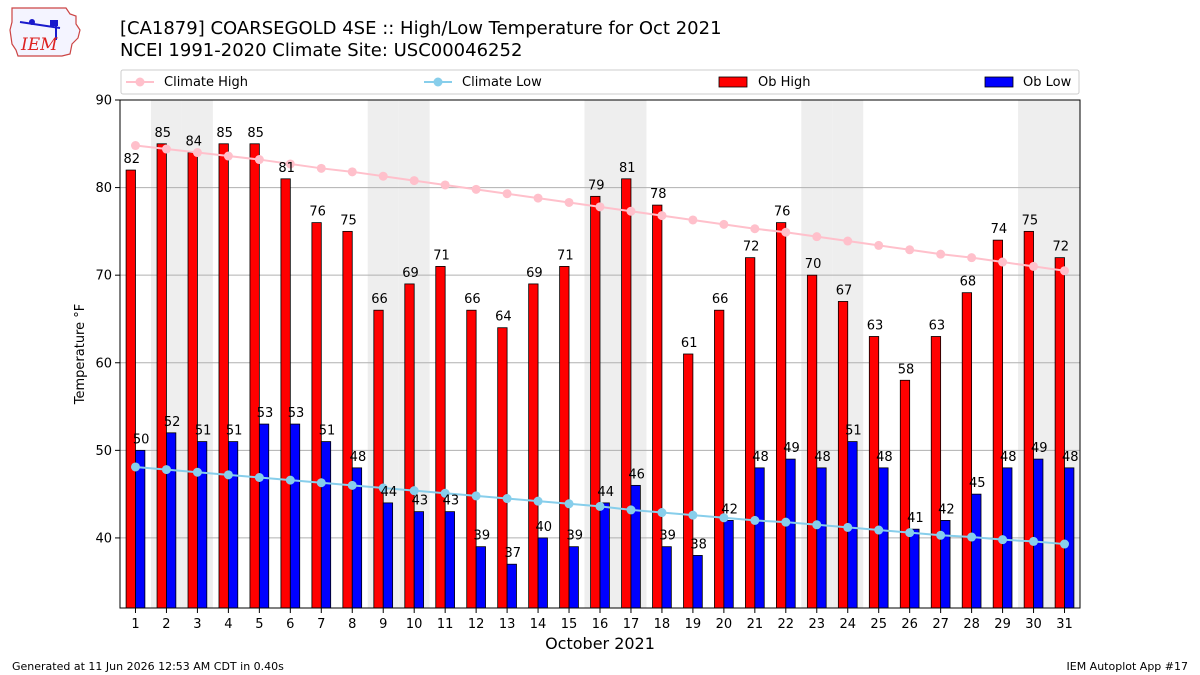  What do you see at coordinates (631, 624) in the screenshot?
I see `x-tick-label: 17` at bounding box center [631, 624].